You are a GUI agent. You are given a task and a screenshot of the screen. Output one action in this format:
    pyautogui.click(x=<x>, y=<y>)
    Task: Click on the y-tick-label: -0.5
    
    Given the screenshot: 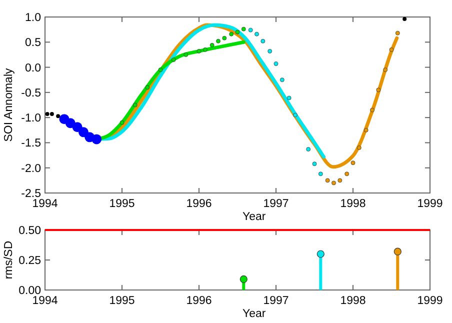 What is the action you would take?
    pyautogui.click(x=31, y=93)
    